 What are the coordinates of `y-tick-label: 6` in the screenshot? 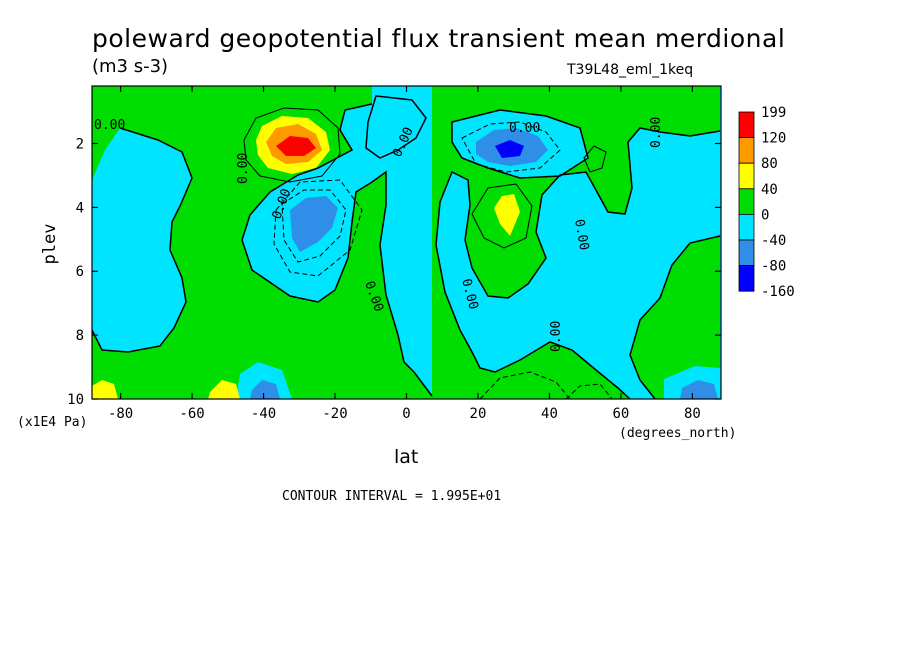 It's located at (80, 272).